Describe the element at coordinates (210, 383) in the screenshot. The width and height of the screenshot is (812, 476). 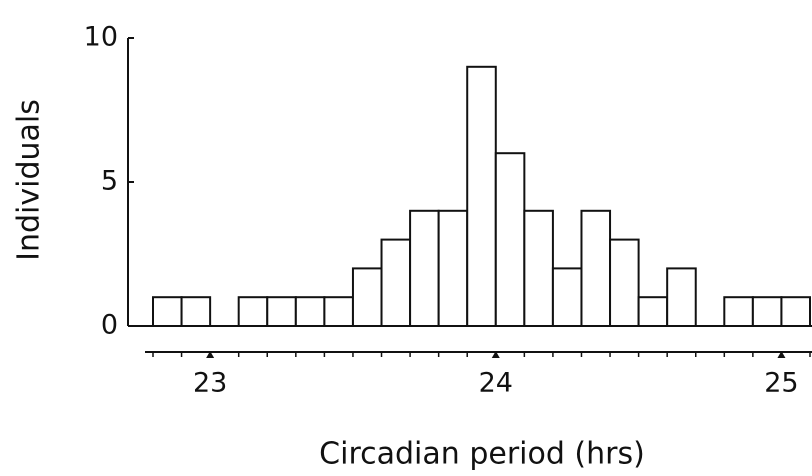
I see `x-tick-label: 23` at that location.